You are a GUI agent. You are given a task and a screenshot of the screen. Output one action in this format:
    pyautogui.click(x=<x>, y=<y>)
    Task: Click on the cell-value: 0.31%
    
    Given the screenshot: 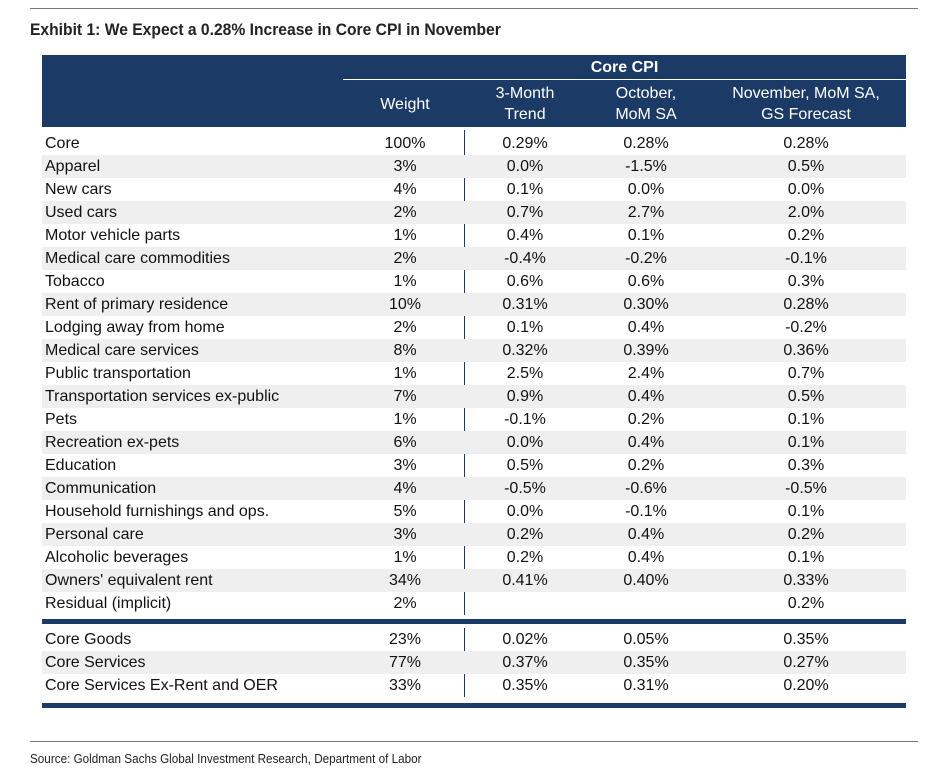 What is the action you would take?
    pyautogui.click(x=646, y=685)
    